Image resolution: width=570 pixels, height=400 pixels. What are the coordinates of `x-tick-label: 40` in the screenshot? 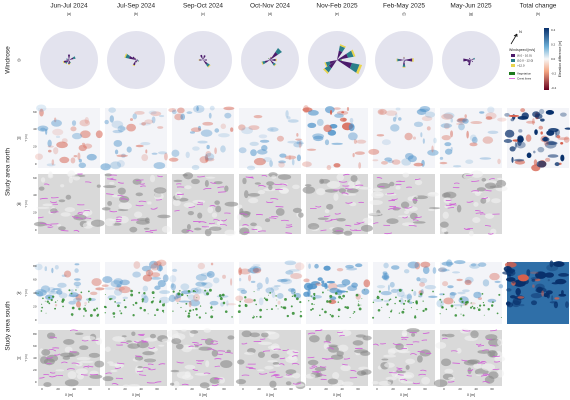 It's located at (342, 389).